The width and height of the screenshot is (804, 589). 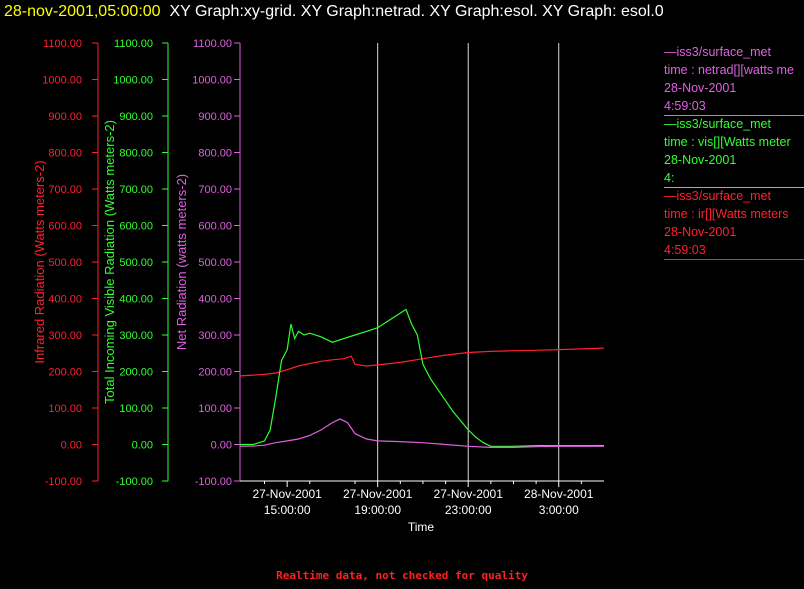 What do you see at coordinates (136, 300) in the screenshot?
I see `y-tick-label-vis: 400.00` at bounding box center [136, 300].